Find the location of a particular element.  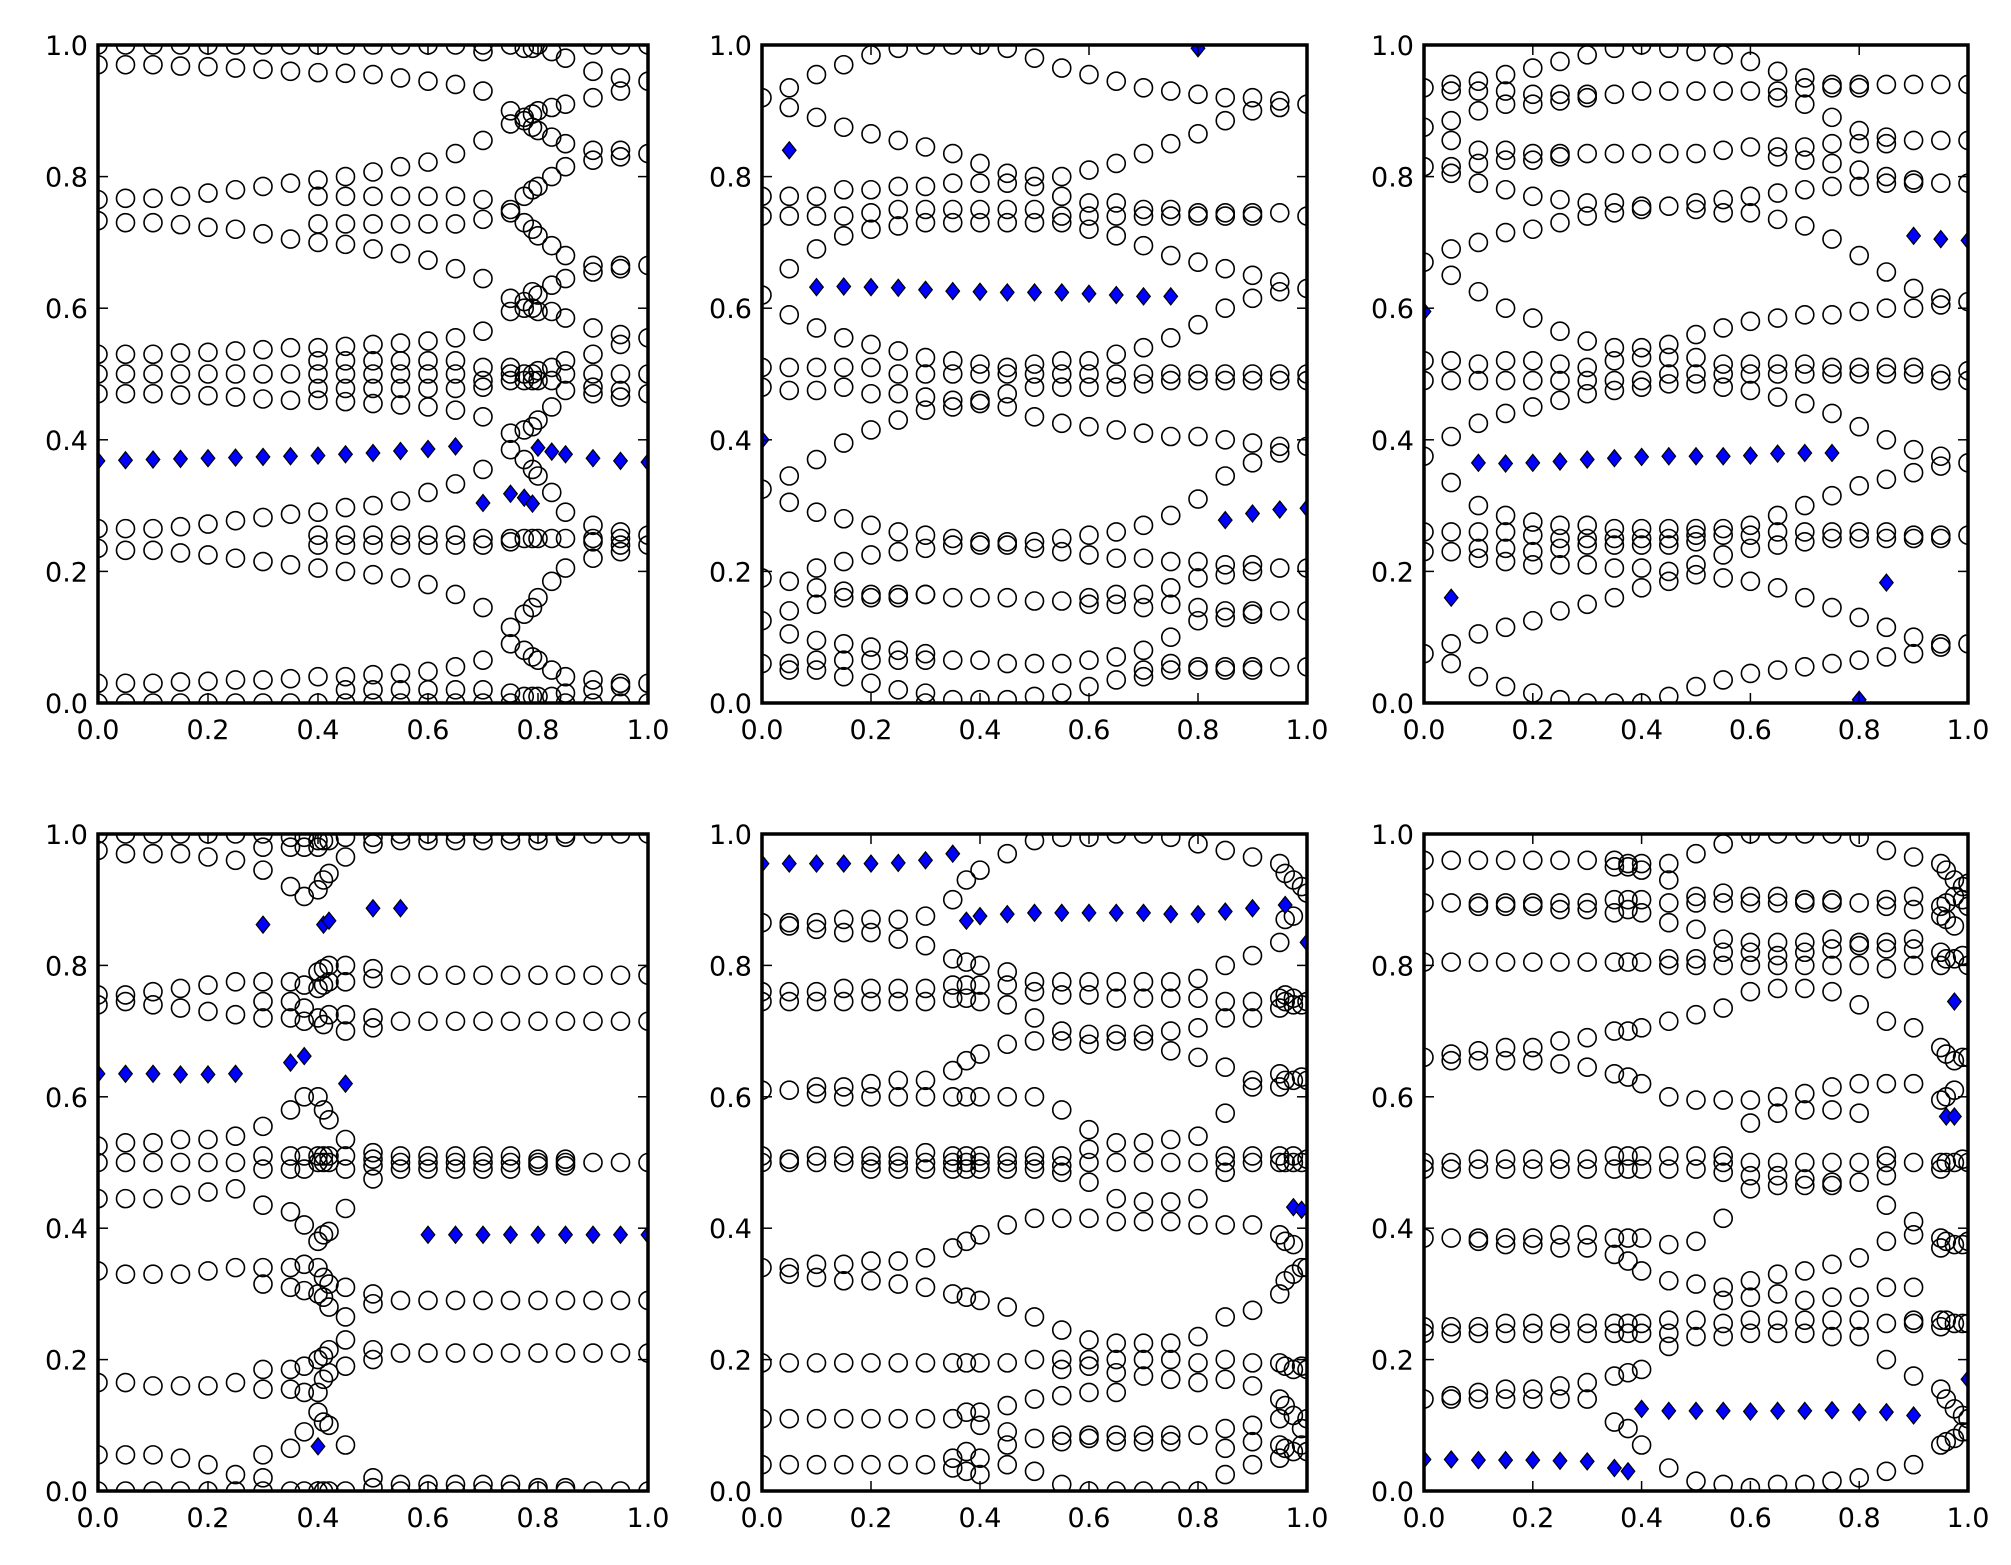

y-tick-label: 0.4 is located at coordinates (730, 1229).